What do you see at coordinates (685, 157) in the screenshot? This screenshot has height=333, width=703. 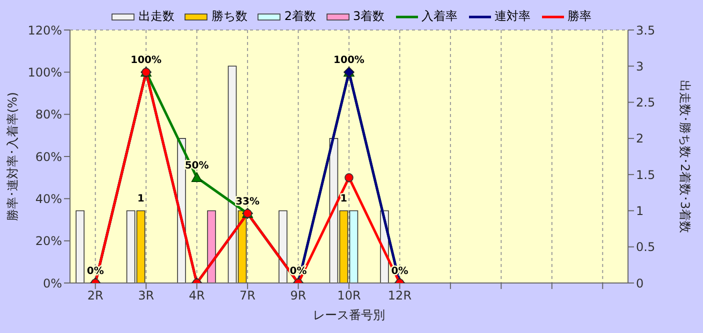 I see `y2-axis-title: 出走数･勝ち数･2着数･3着数` at bounding box center [685, 157].